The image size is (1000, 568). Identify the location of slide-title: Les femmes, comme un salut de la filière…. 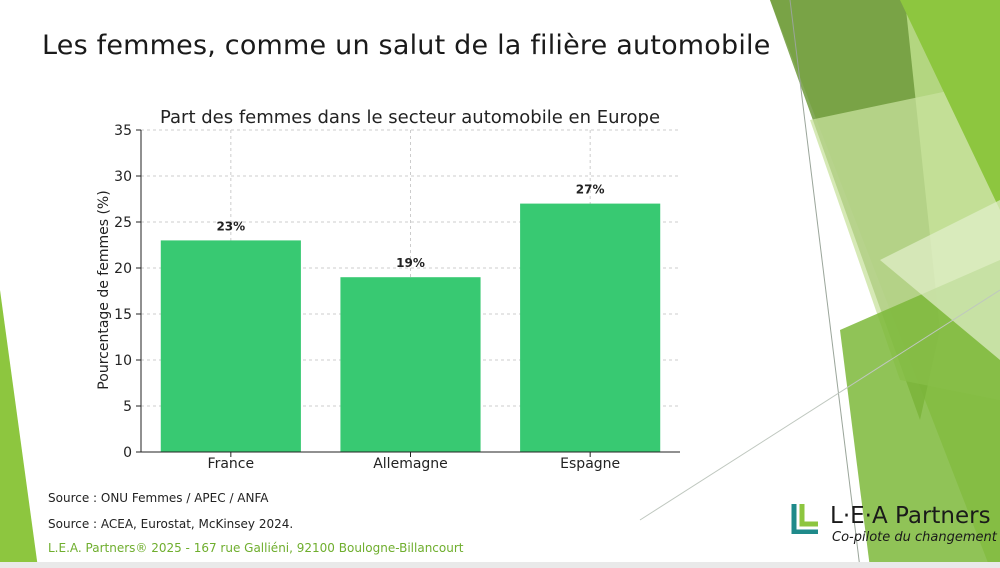
(406, 45).